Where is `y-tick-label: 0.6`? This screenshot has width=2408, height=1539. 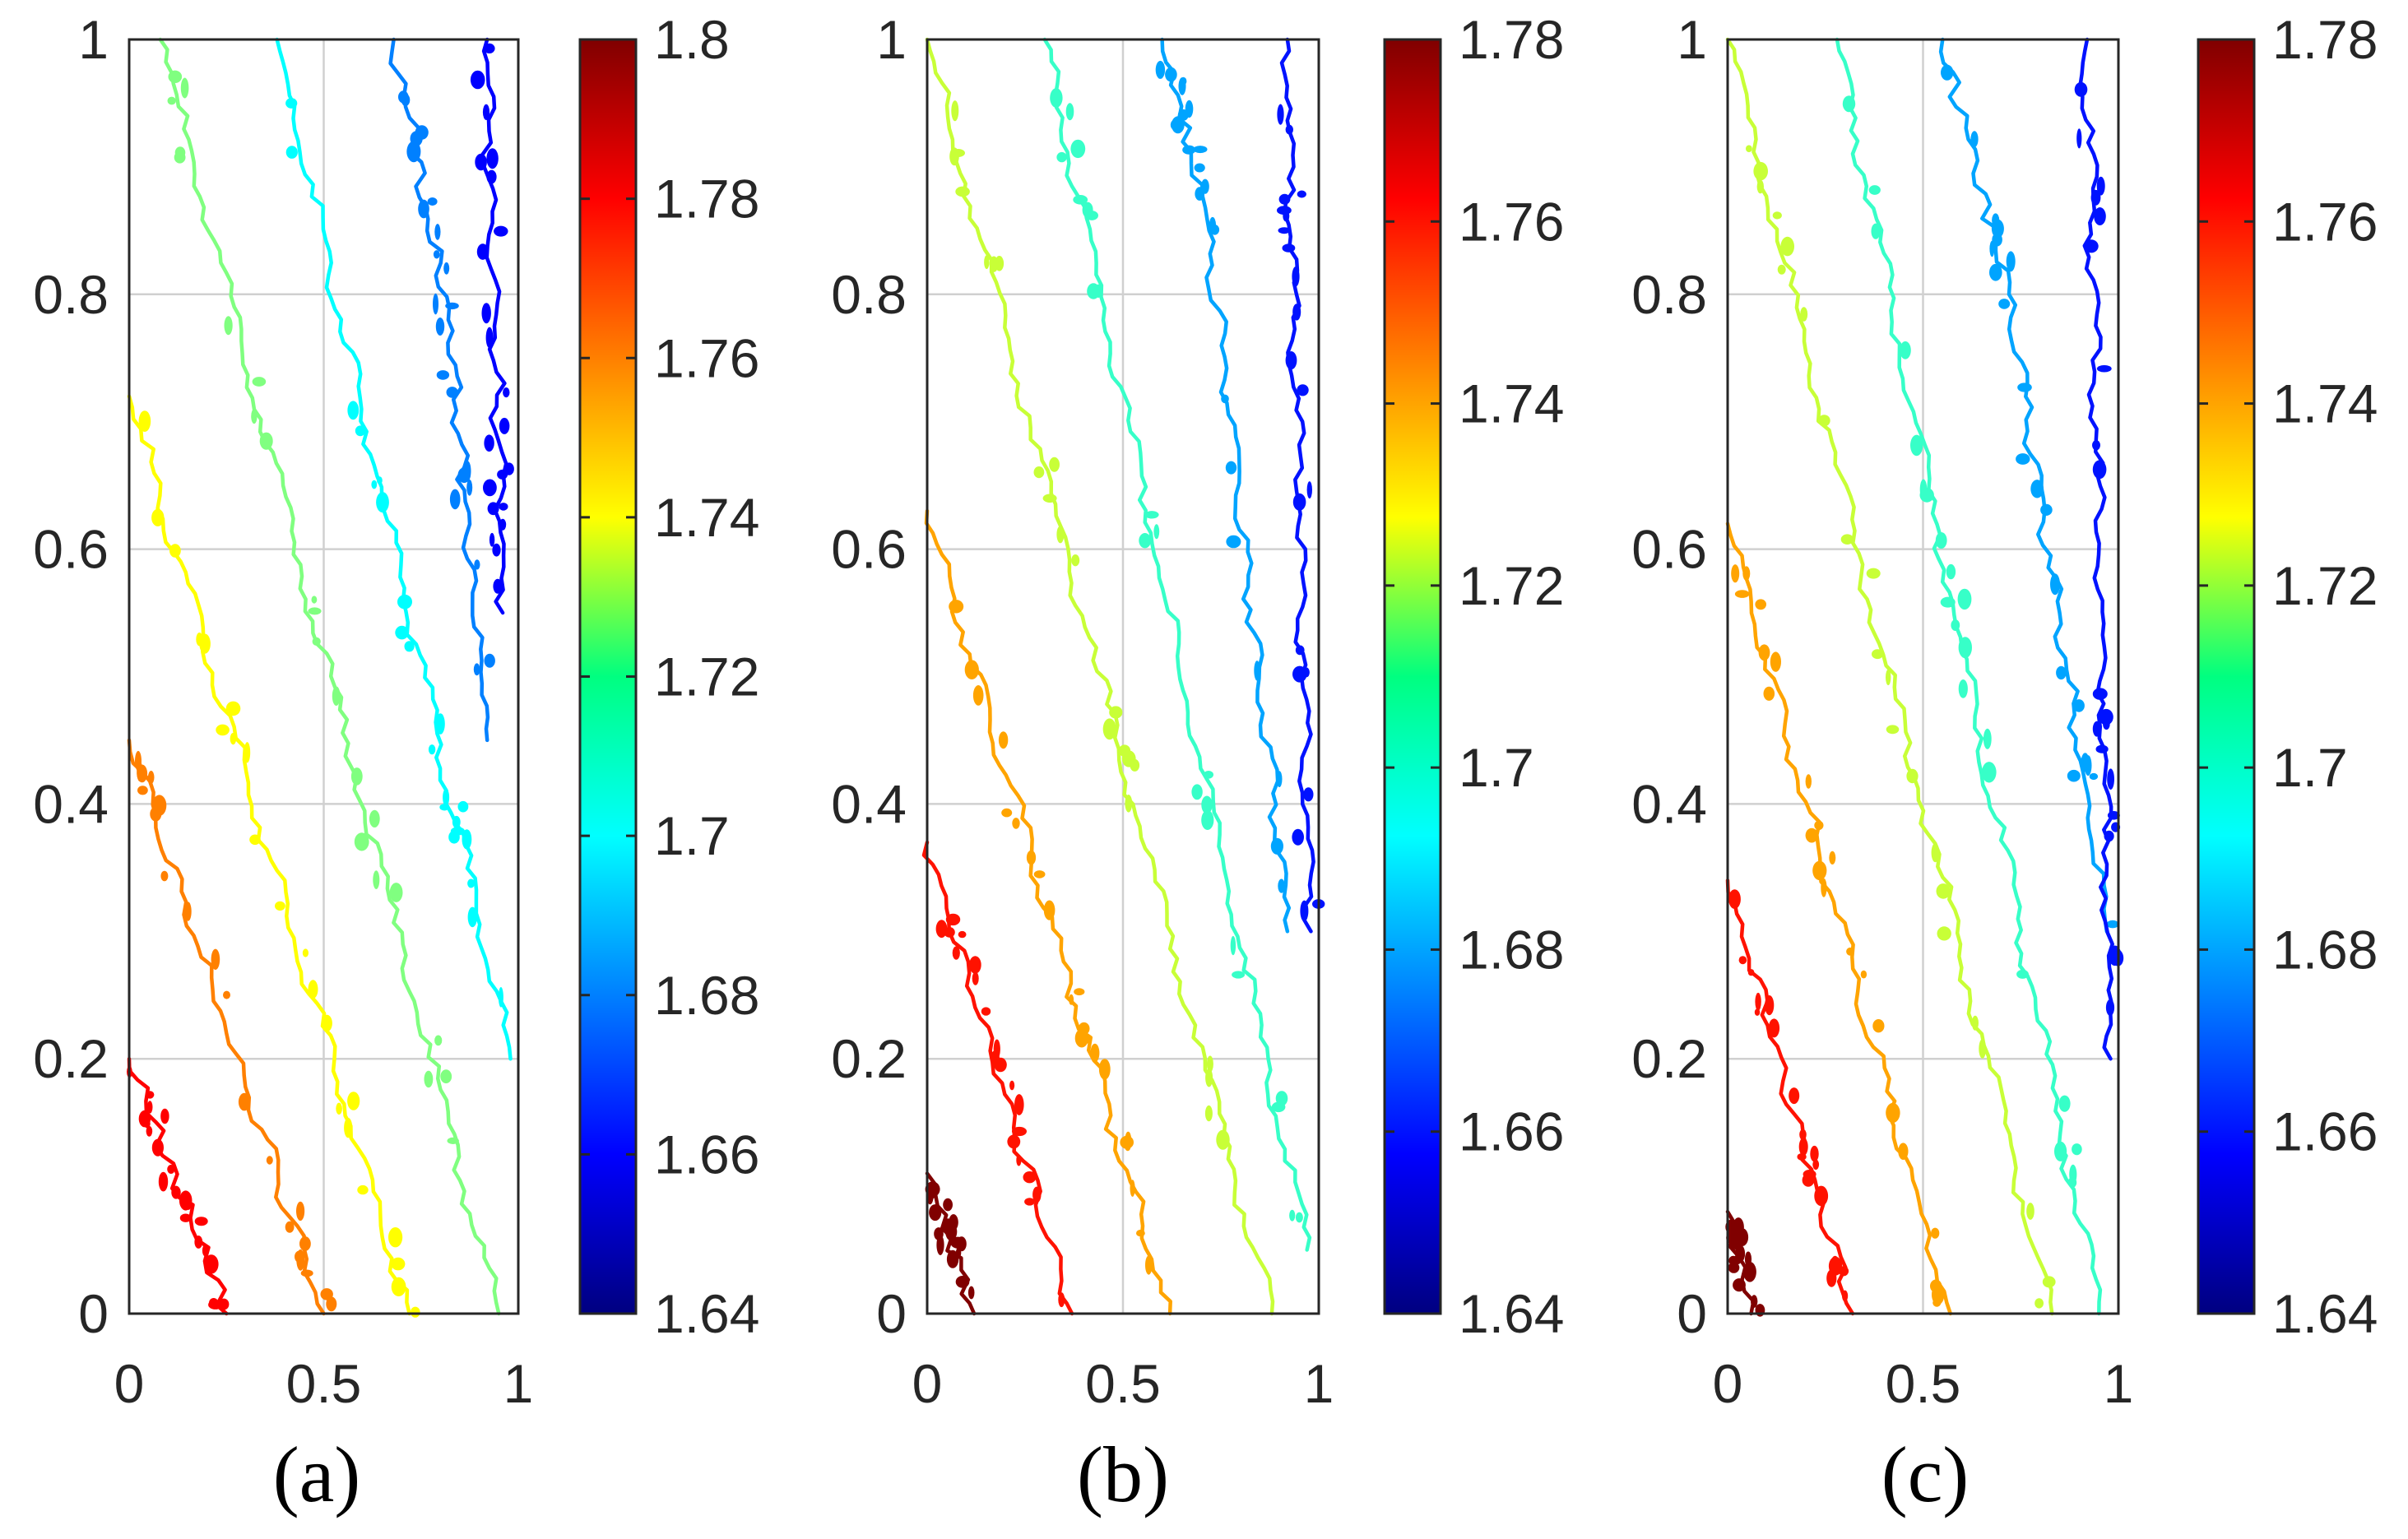
y-tick-label: 0.6 is located at coordinates (71, 549).